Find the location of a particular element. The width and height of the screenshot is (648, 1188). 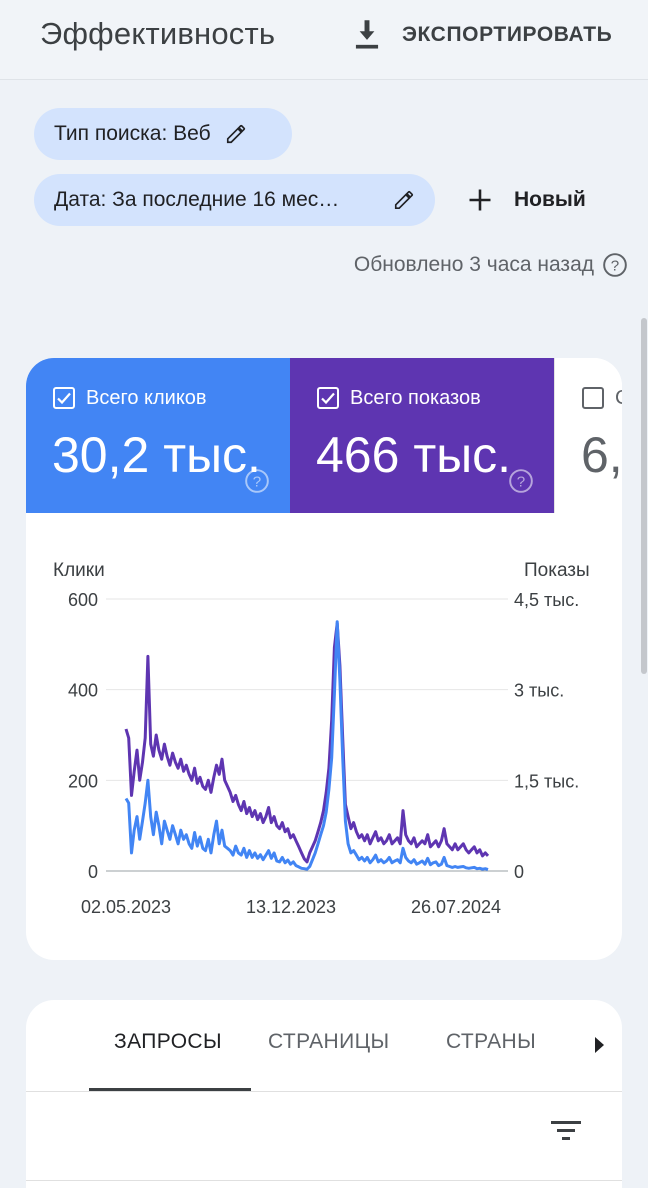

ctr-label: С is located at coordinates (618, 398).